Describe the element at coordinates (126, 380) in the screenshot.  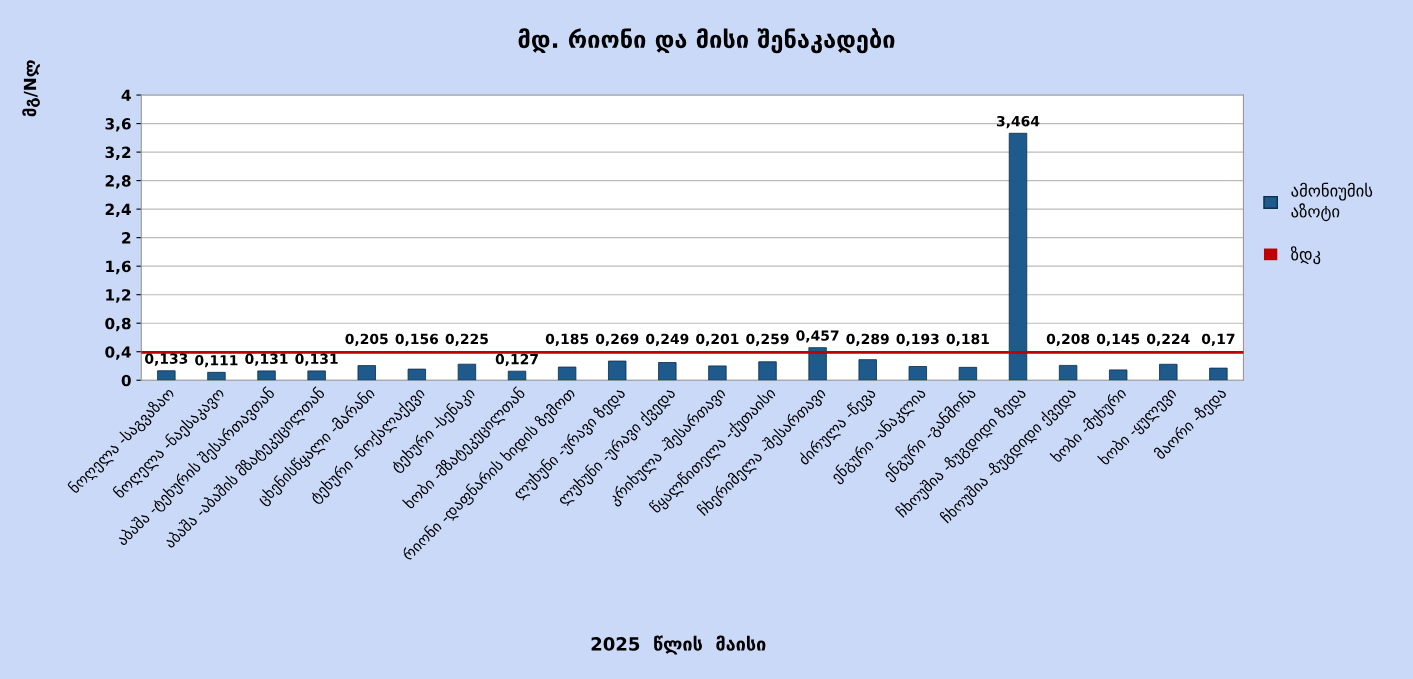
I see `y-tick-label: 0` at that location.